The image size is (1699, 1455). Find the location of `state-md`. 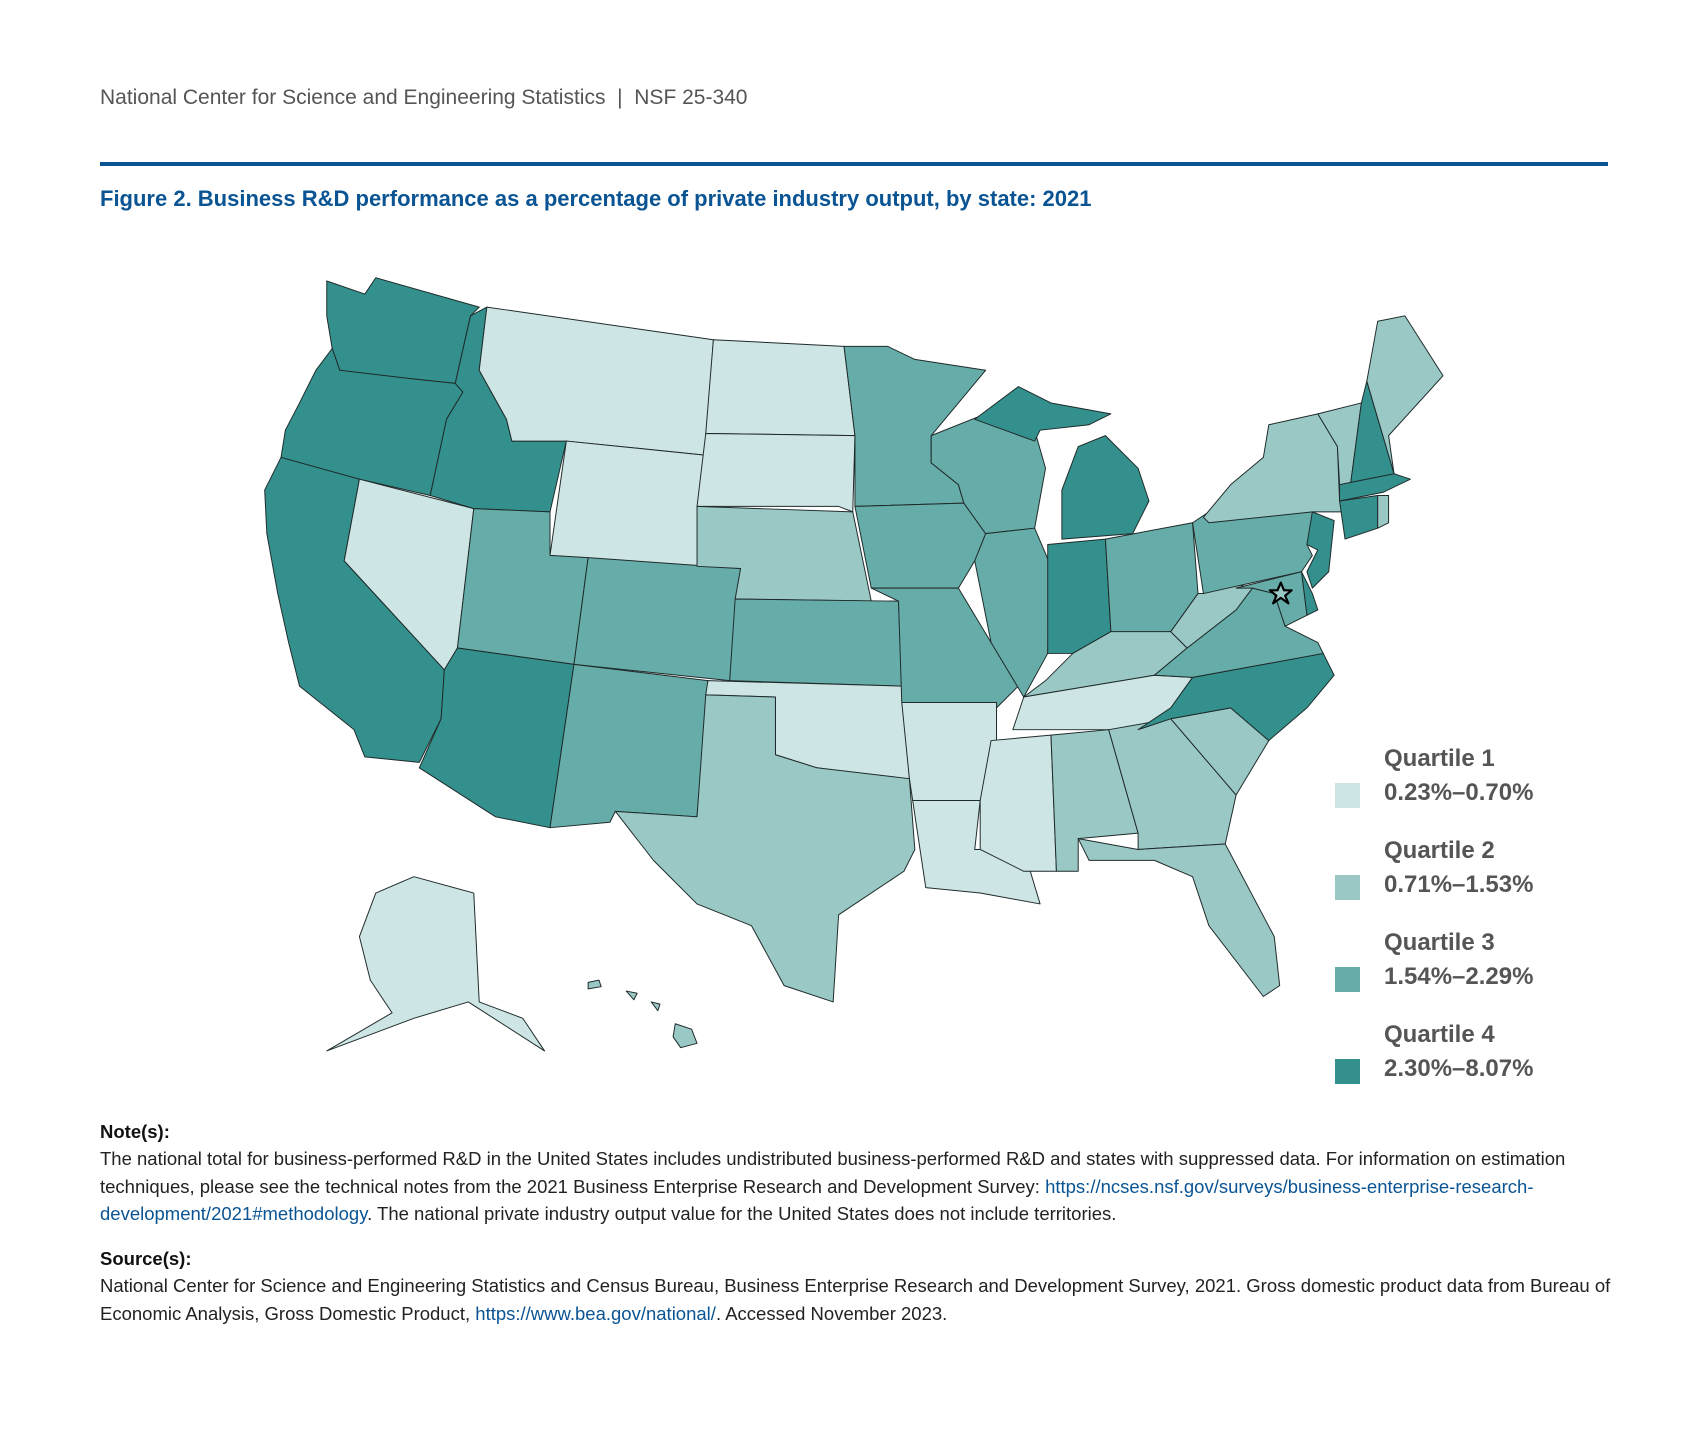

state-md is located at coordinates (1271, 599).